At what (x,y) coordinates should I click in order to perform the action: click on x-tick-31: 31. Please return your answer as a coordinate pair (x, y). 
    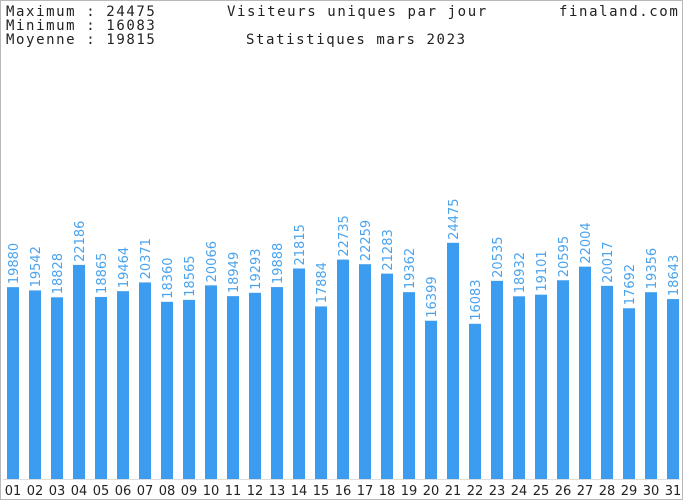
    Looking at the image, I should click on (673, 491).